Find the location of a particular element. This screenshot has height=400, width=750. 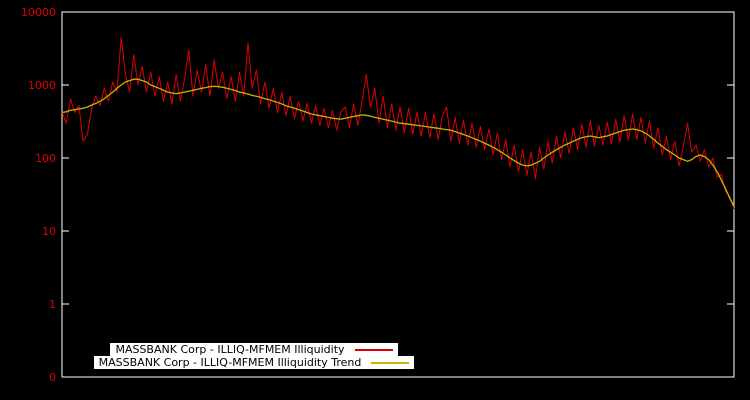

y-tick-label: 1 is located at coordinates (52, 304).